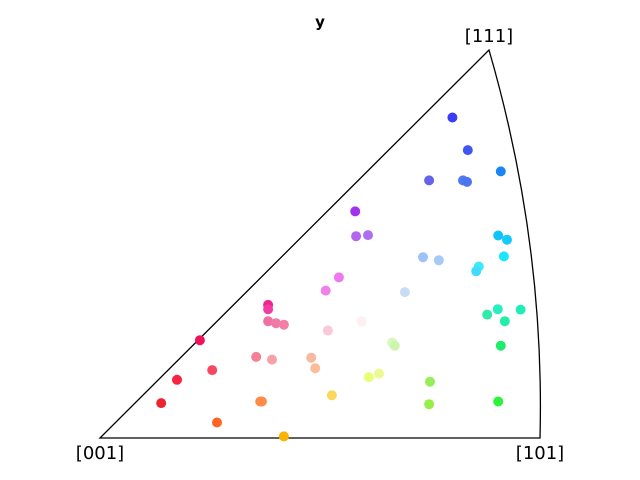 This screenshot has width=640, height=480. What do you see at coordinates (320, 22) in the screenshot?
I see `chart-title: y` at bounding box center [320, 22].